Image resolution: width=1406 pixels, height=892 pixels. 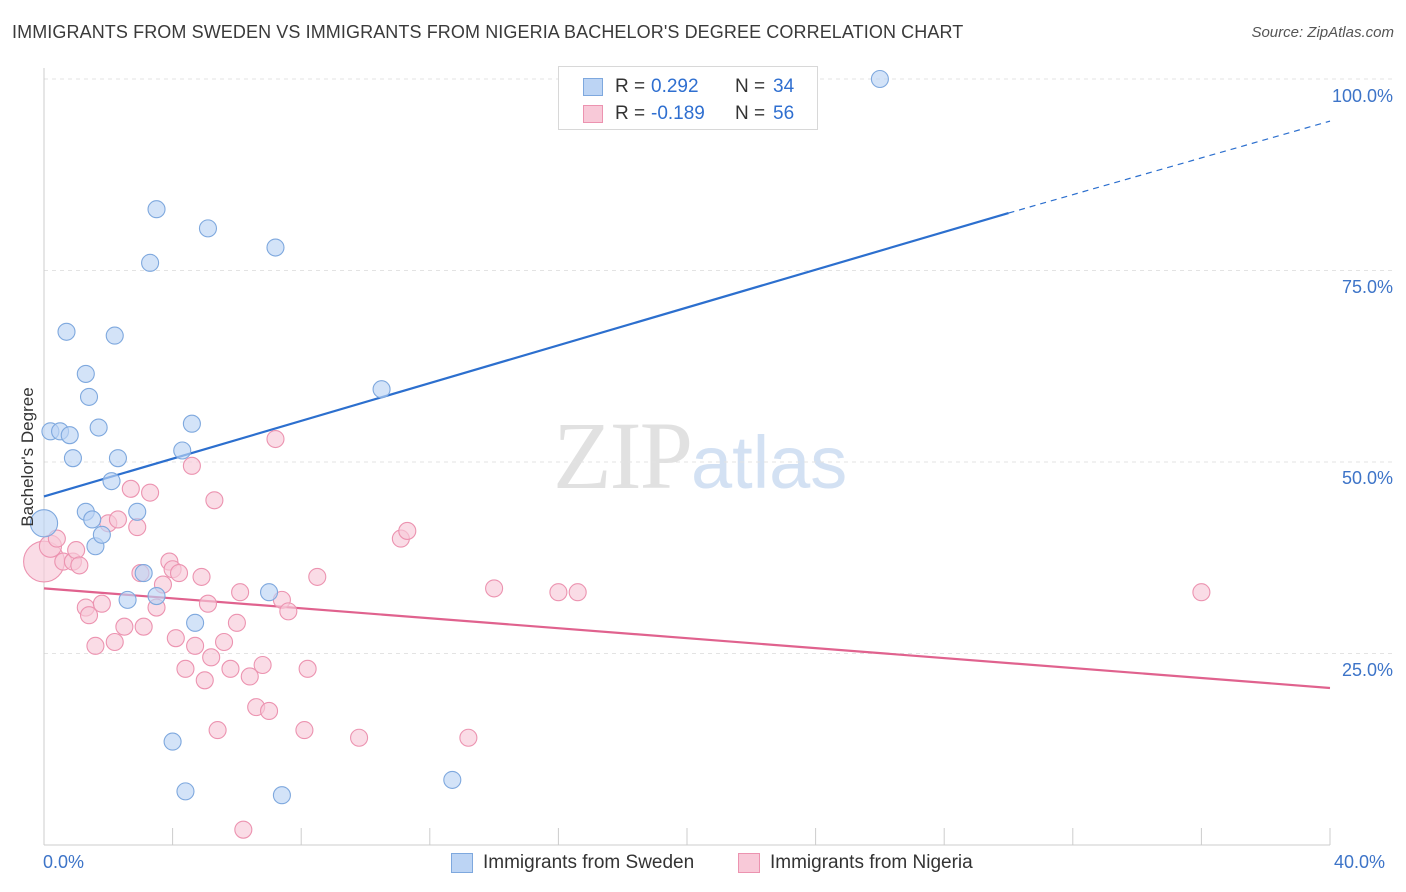 I want to click on legend-row-nigeria: R = -0.189 N = 56, so click(x=688, y=114).